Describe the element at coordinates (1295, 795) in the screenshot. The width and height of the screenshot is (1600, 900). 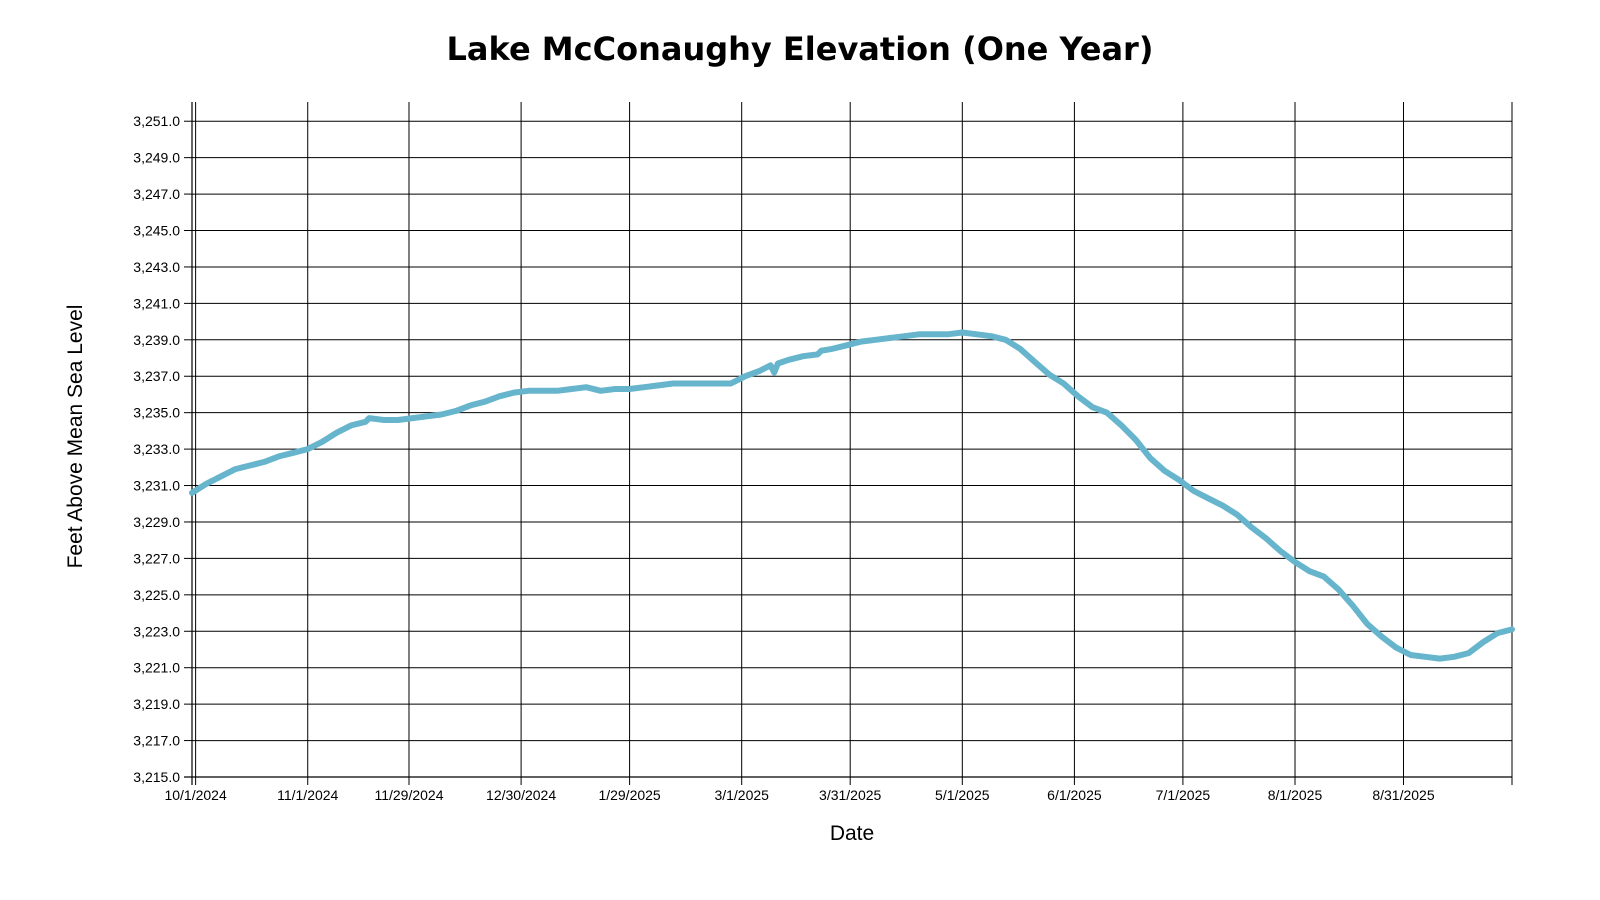
I see `x-tick-label: 8/1/2025` at that location.